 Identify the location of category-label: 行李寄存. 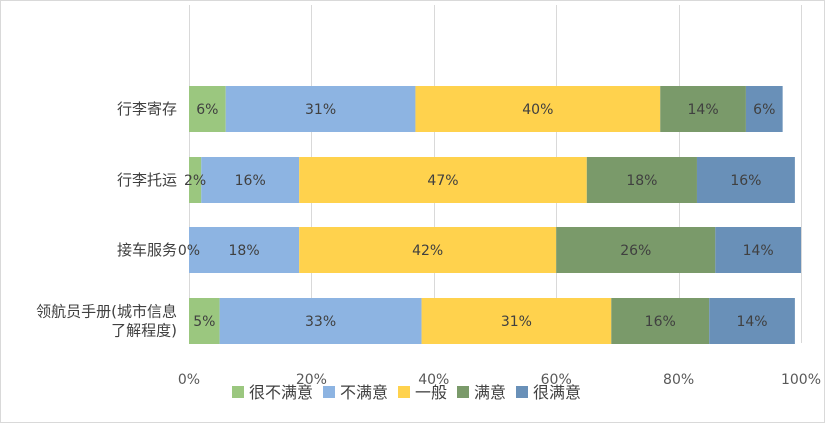
(147, 109).